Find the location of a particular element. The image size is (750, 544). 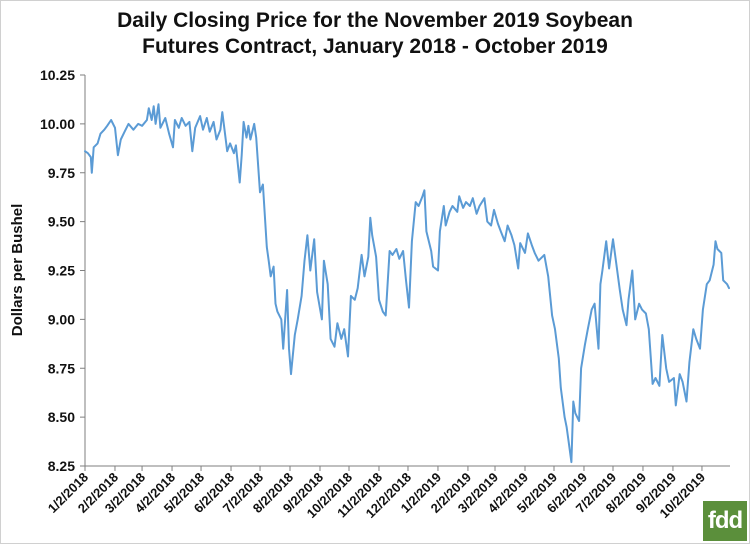

y-tick-label: 9.25 is located at coordinates (61, 271).